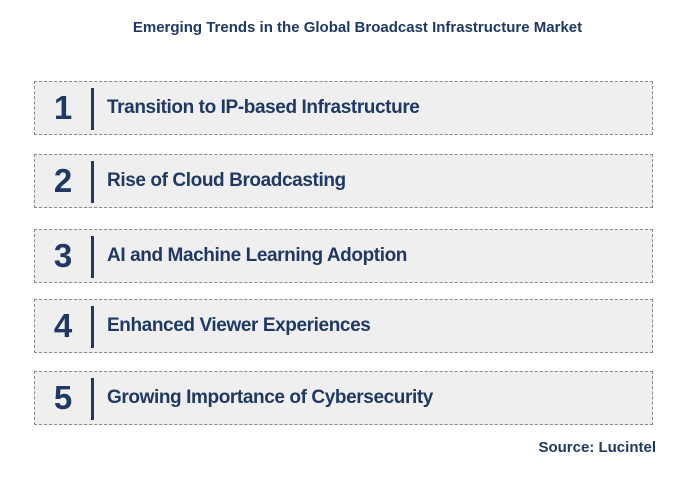 This screenshot has height=481, width=700. I want to click on trend-number: 1, so click(63, 107).